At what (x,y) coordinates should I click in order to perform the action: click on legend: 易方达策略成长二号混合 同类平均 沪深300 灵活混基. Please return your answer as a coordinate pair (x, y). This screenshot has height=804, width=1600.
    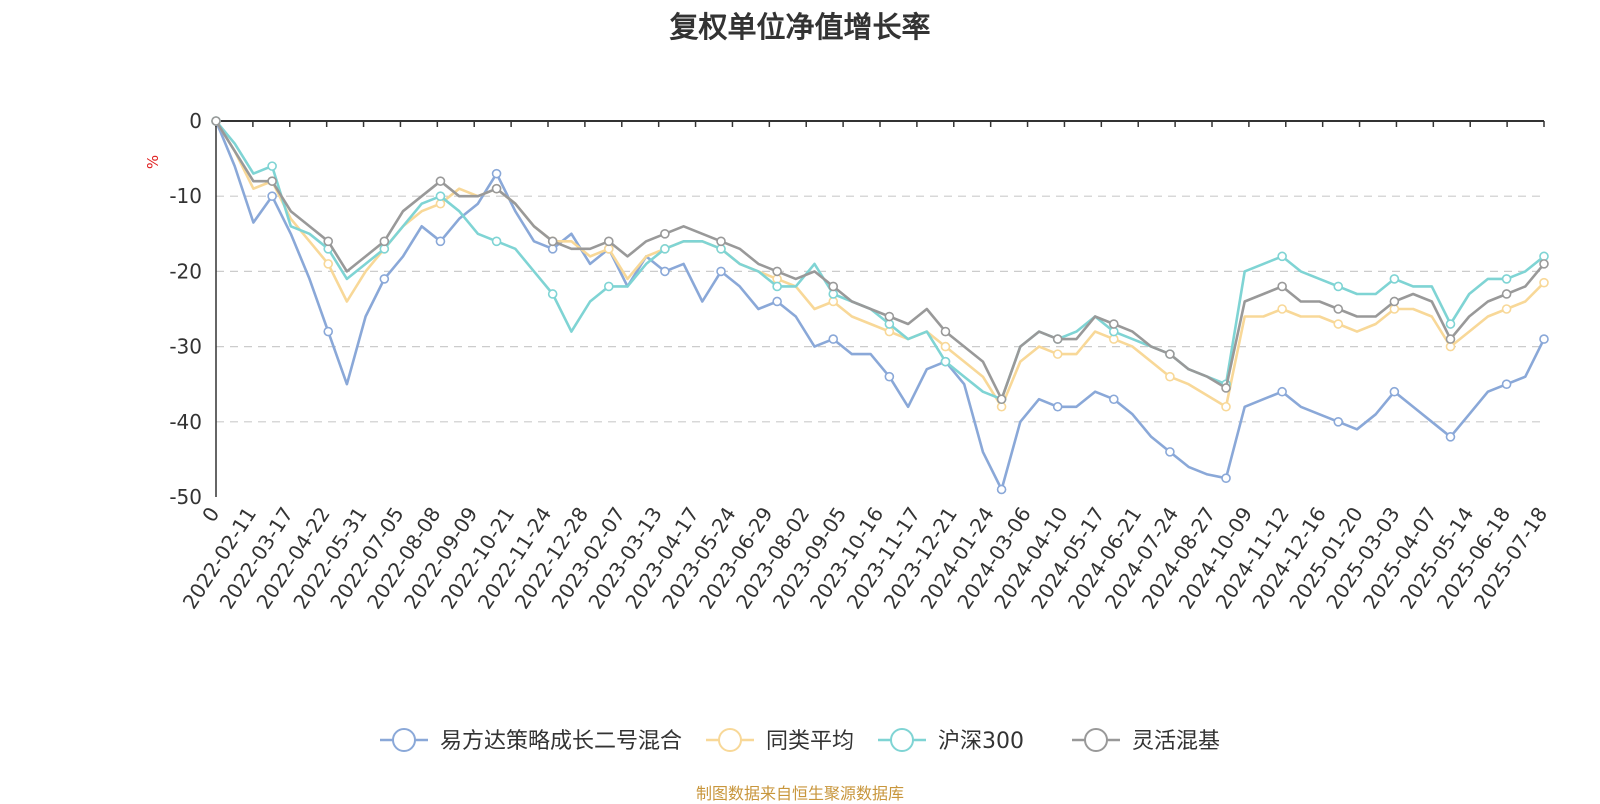
    Looking at the image, I should click on (800, 741).